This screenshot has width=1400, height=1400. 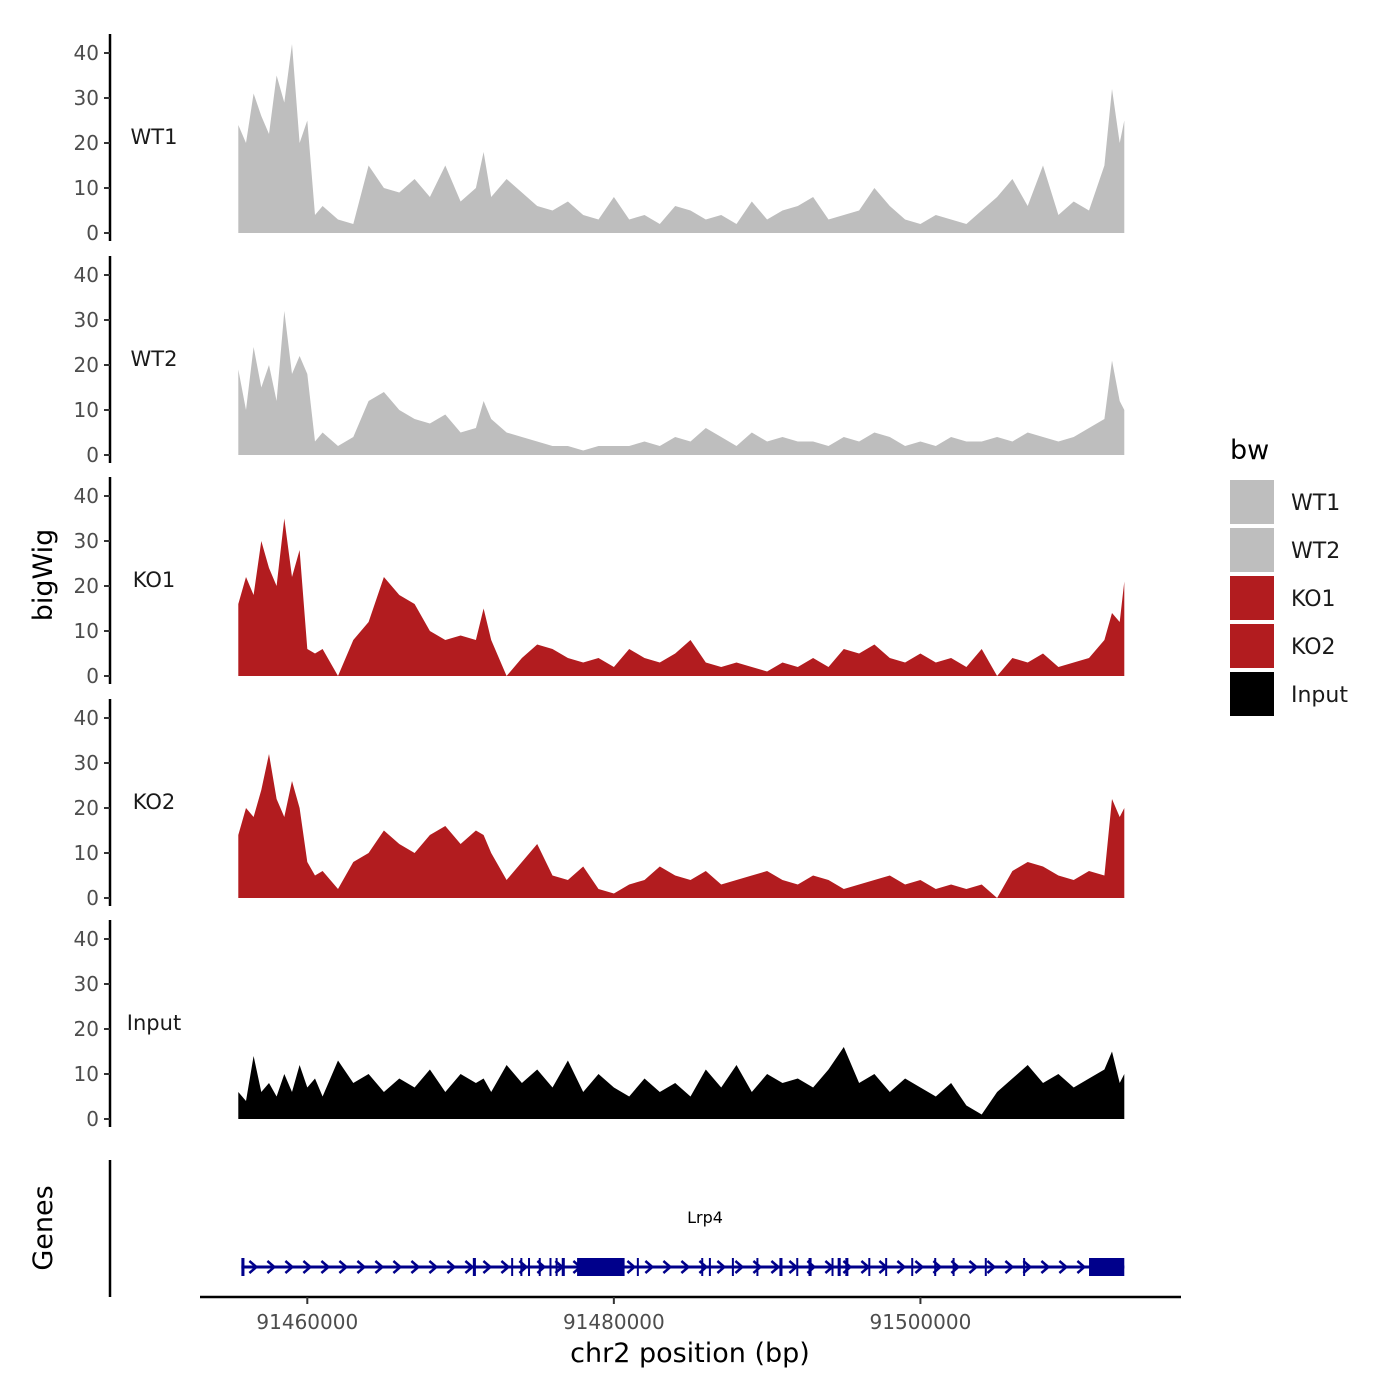 I want to click on legend-swatch-ko2, so click(x=1252, y=646).